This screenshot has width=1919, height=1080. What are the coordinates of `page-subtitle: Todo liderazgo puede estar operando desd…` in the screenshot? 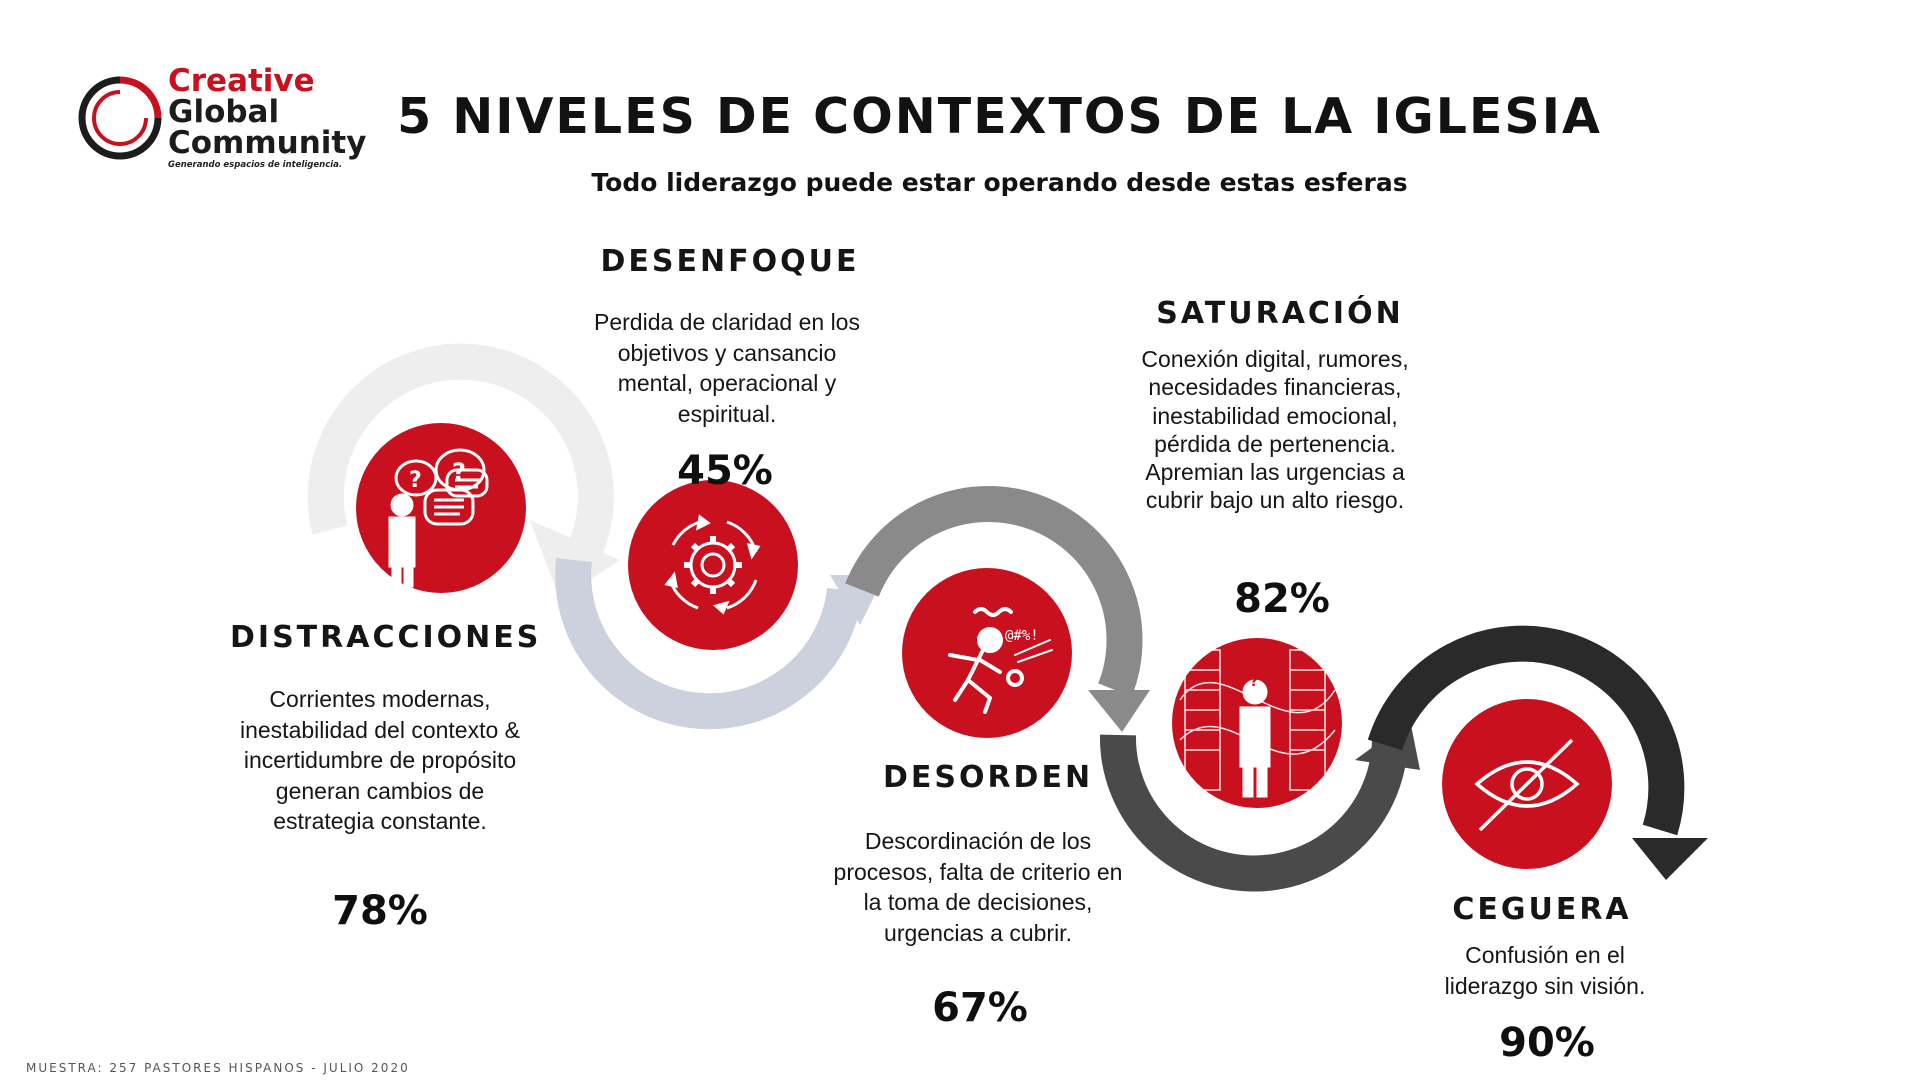 It's located at (999, 182).